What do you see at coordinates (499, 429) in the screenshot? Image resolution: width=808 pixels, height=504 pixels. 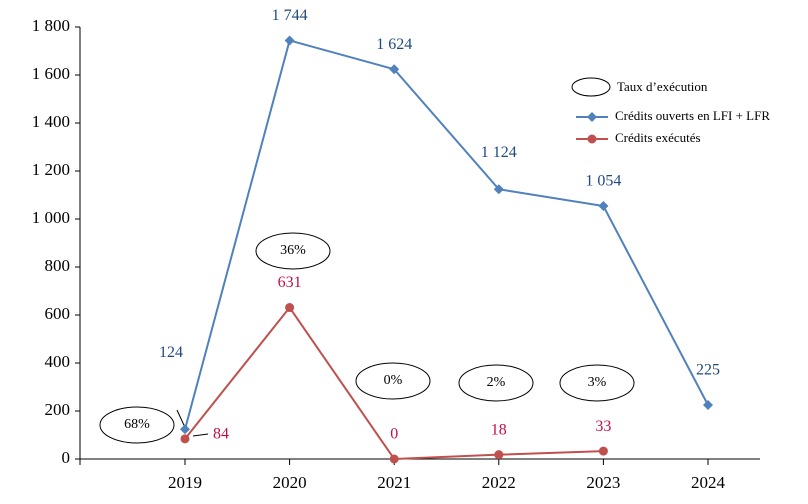 I see `data-label: 18` at bounding box center [499, 429].